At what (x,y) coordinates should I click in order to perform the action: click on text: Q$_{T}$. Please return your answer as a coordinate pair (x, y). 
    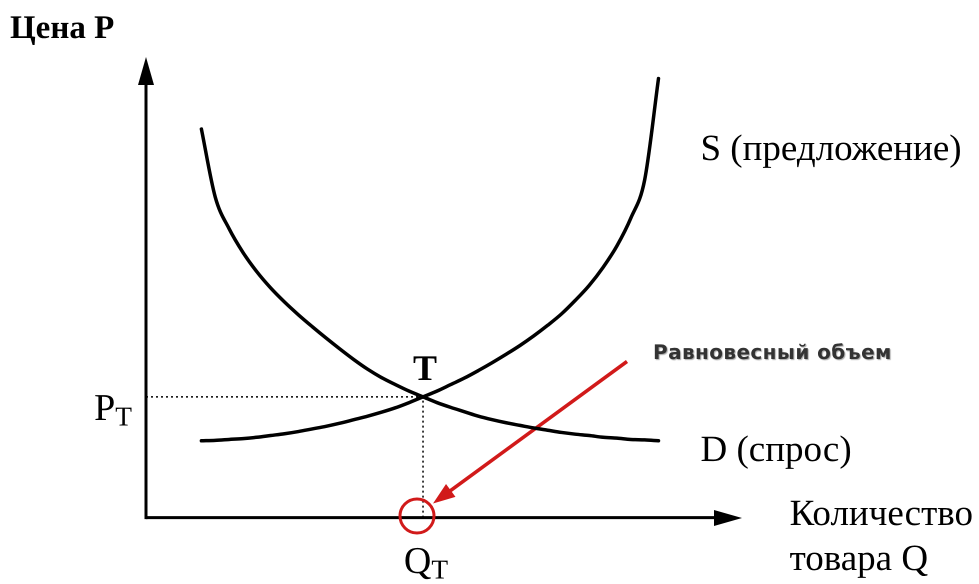
    Looking at the image, I should click on (426, 562).